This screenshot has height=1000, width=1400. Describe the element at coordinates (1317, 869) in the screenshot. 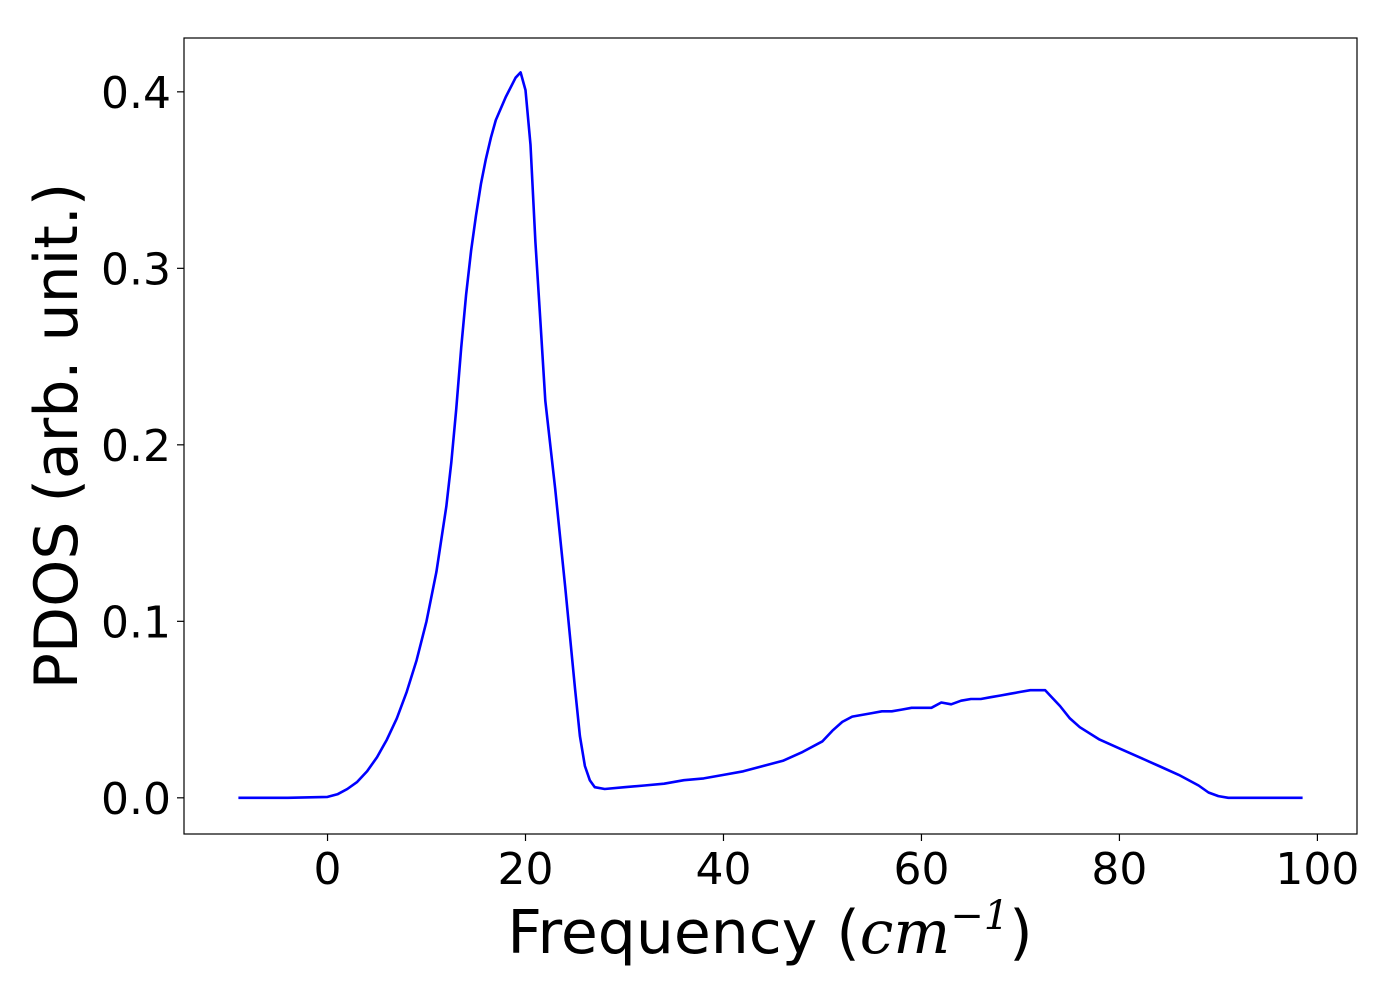

I see `x-tick-label: 100` at that location.